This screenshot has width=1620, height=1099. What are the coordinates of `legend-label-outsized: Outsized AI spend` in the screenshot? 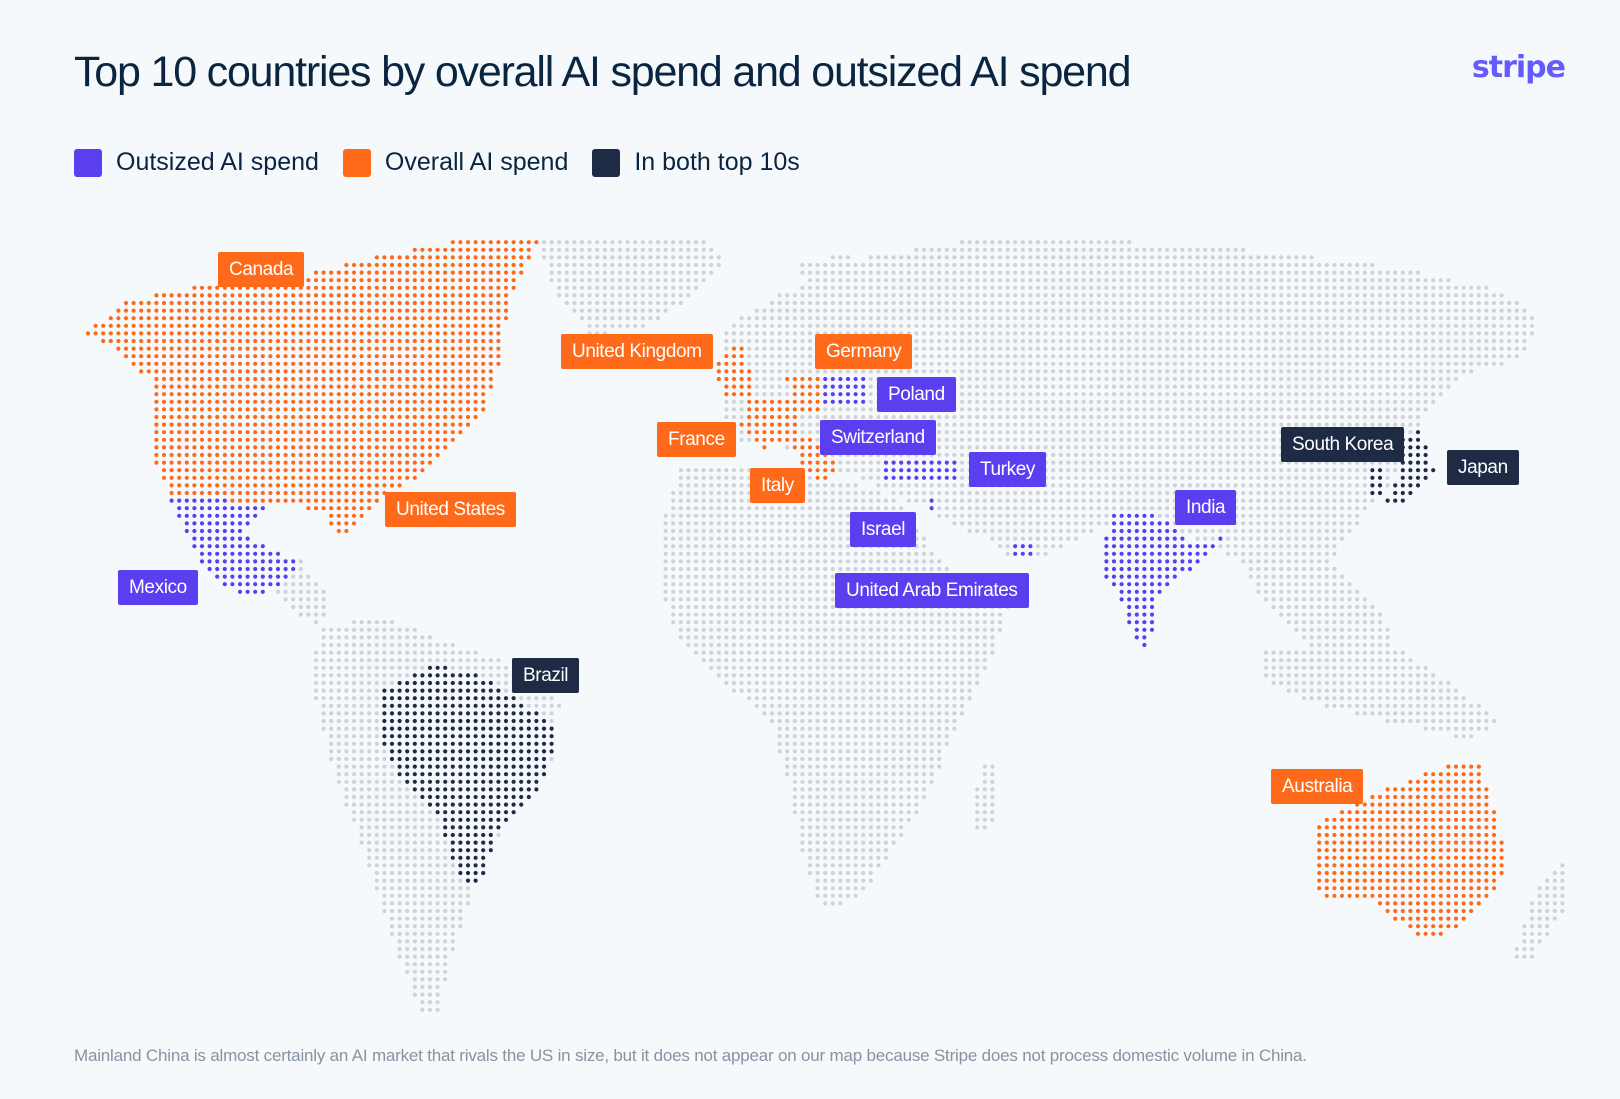 It's located at (217, 162).